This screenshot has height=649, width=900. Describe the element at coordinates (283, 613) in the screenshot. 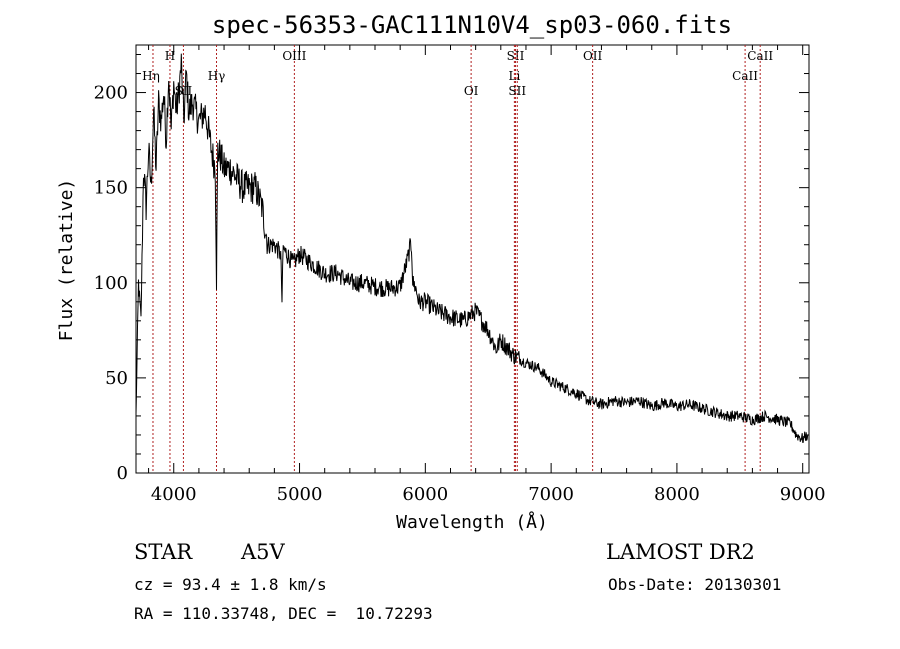

I see `coordinates-readout: RA = 110.33748, DEC = 10.72293` at that location.